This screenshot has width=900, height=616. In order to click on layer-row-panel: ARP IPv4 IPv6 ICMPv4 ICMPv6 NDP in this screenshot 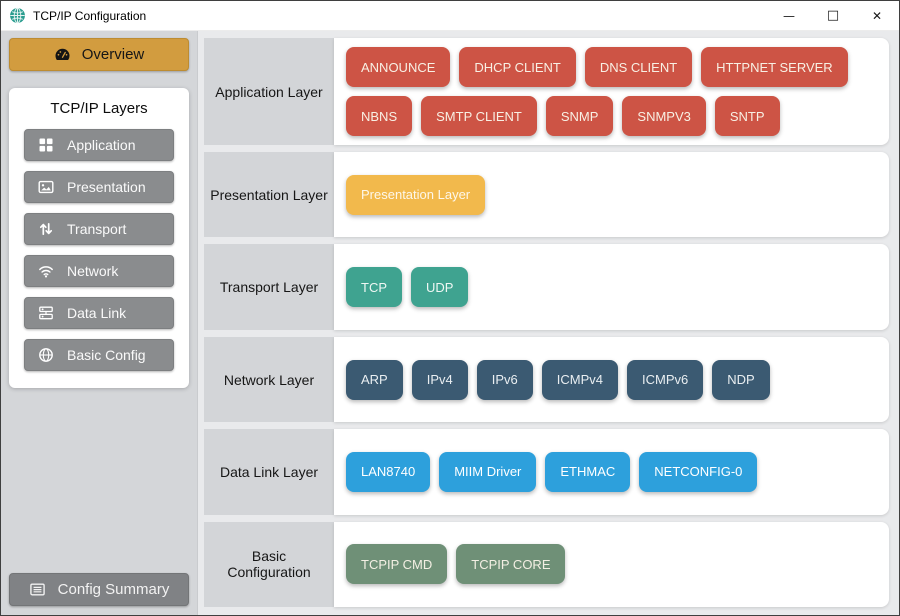, I will do `click(611, 379)`.